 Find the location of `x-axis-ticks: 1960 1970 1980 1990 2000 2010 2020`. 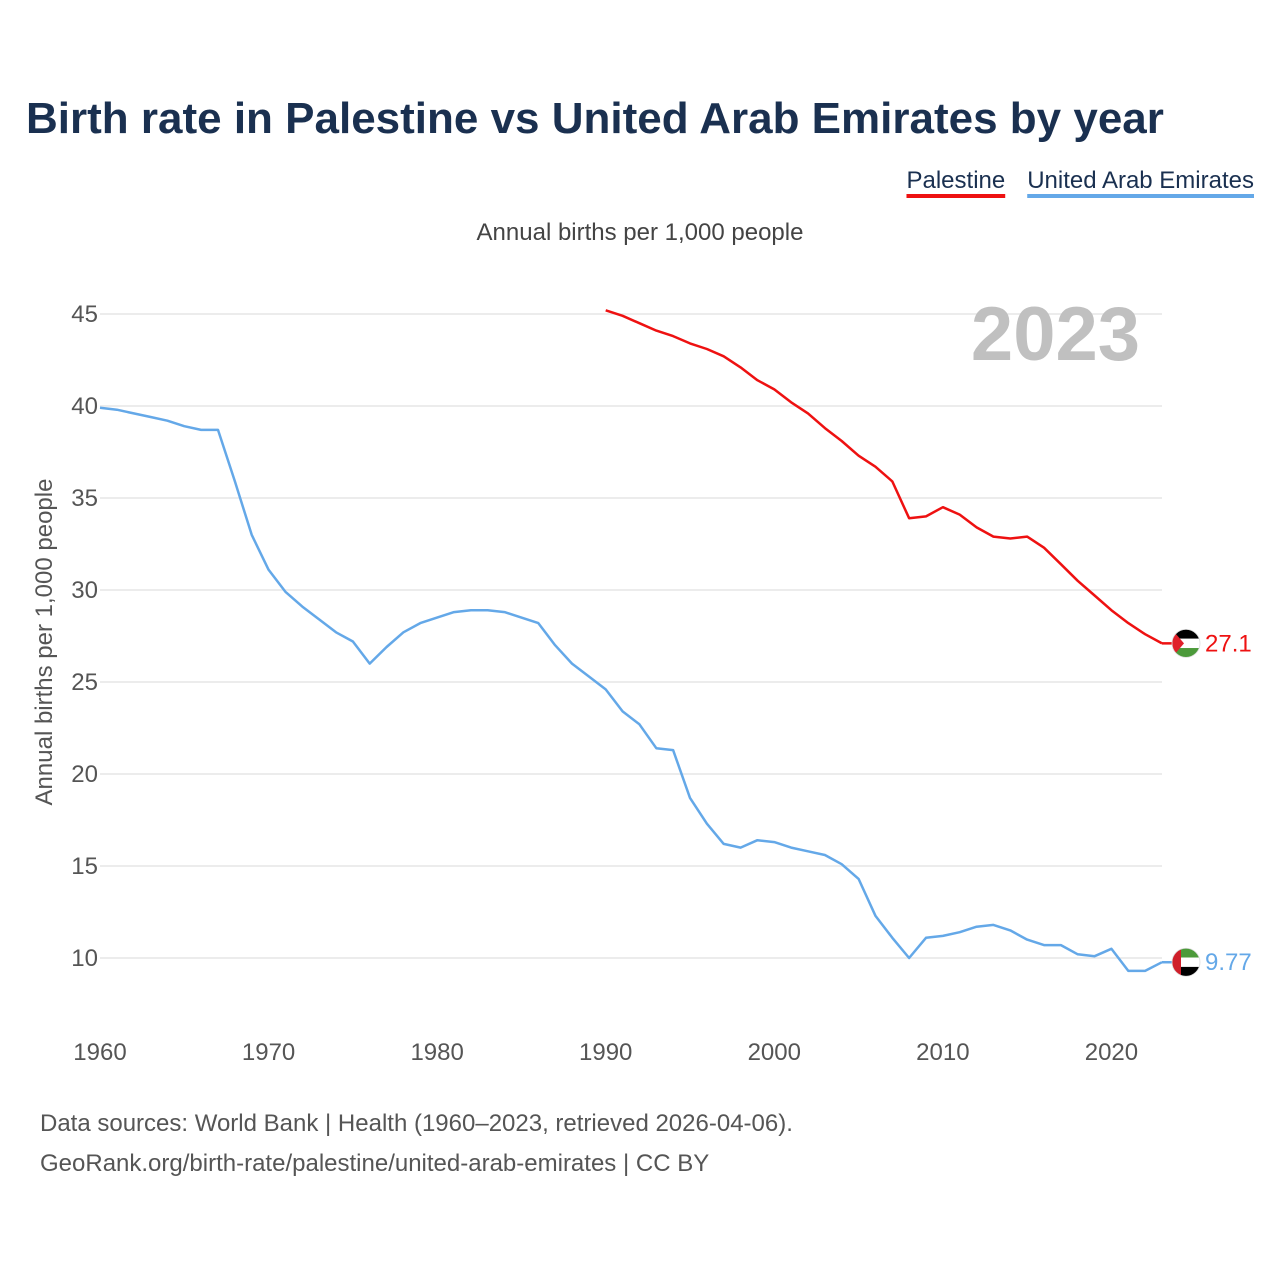

x-axis-ticks: 1960 1970 1980 1990 2000 2010 2020 is located at coordinates (605, 1052).